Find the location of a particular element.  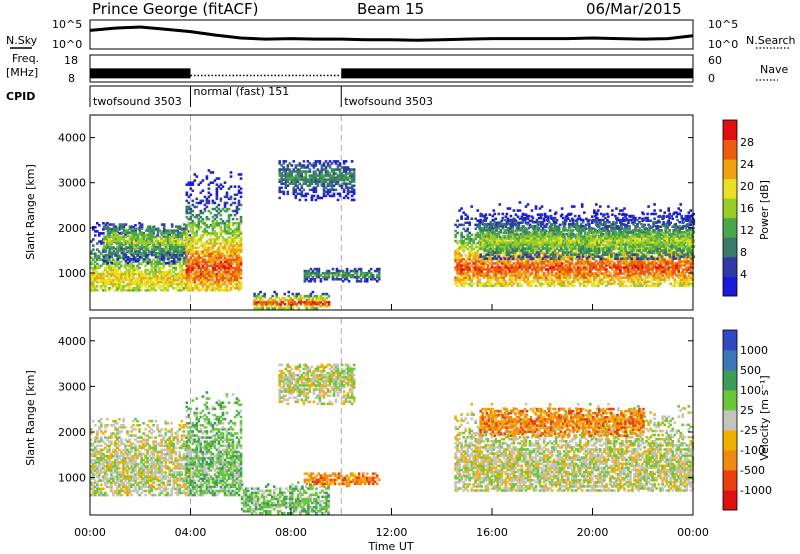

freq-label-line2: [MHz] is located at coordinates (22, 72).